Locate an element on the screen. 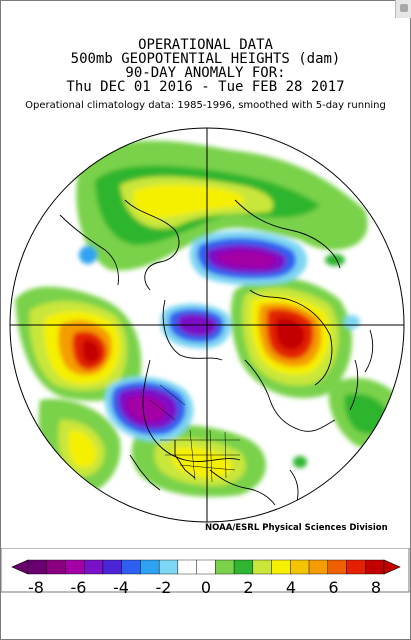  credit-text: NOAA/ESRL Physical Sciences Division is located at coordinates (296, 528).